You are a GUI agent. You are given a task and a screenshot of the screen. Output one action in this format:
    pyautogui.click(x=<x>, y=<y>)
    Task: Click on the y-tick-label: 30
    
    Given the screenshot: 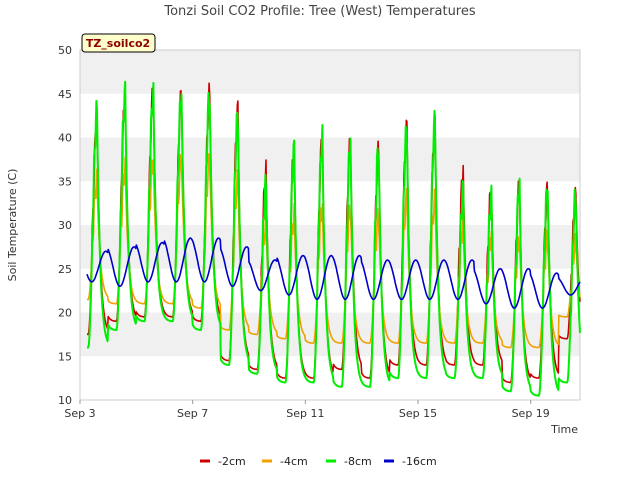 What is the action you would take?
    pyautogui.click(x=65, y=225)
    